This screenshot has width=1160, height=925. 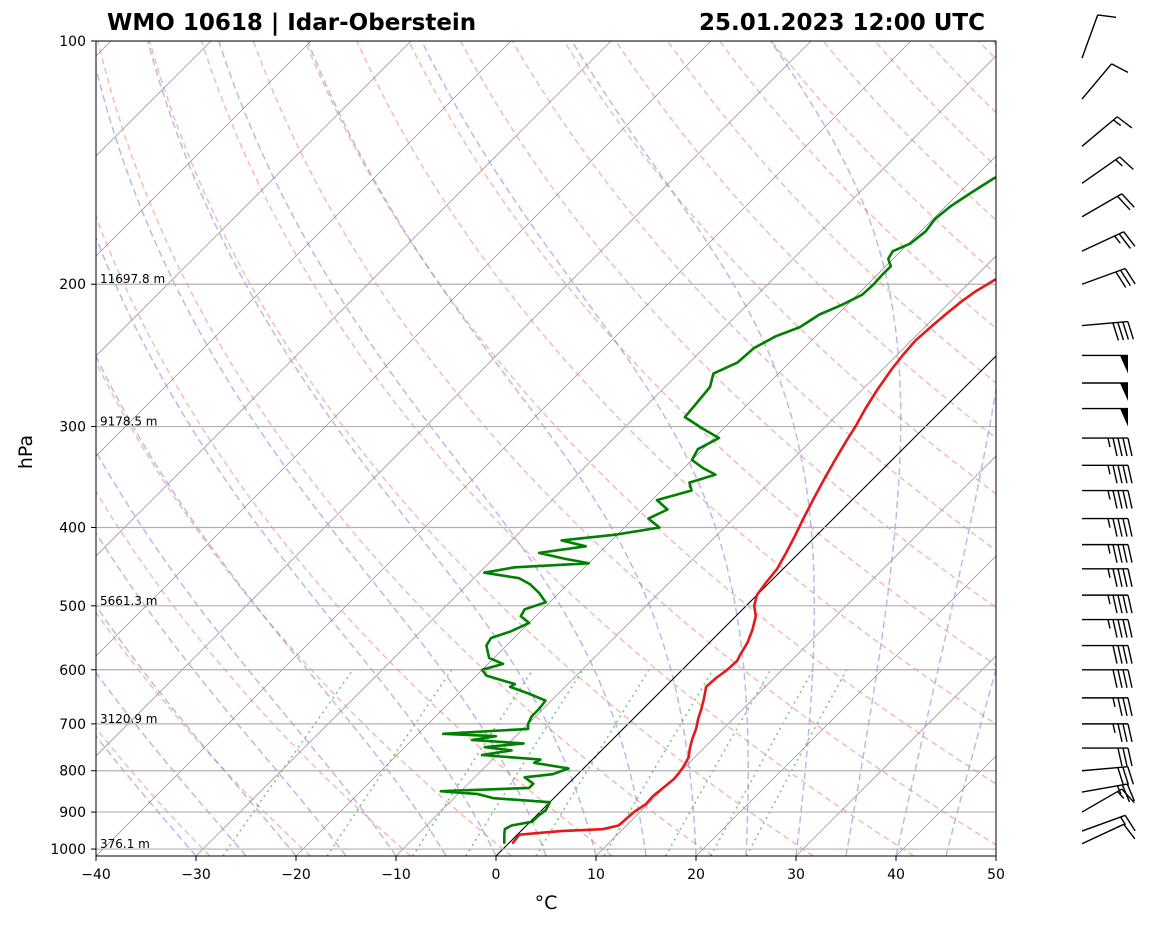 What do you see at coordinates (72, 42) in the screenshot?
I see `y-tick-label: 100` at bounding box center [72, 42].